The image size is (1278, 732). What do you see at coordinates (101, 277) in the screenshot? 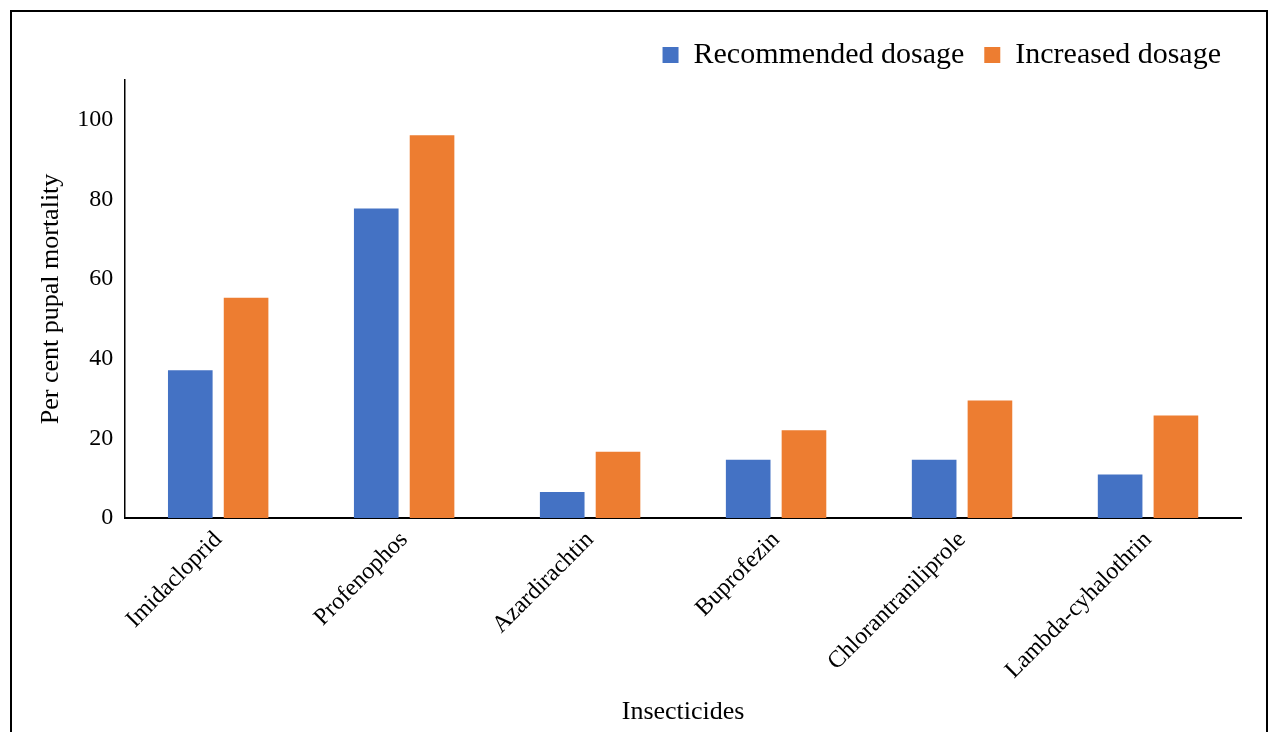
I see `y-tick-label: 60` at bounding box center [101, 277].